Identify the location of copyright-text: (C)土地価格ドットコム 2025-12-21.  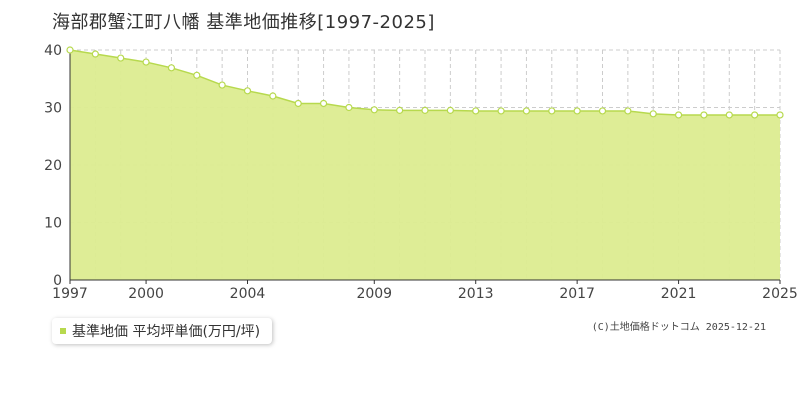
(678, 327).